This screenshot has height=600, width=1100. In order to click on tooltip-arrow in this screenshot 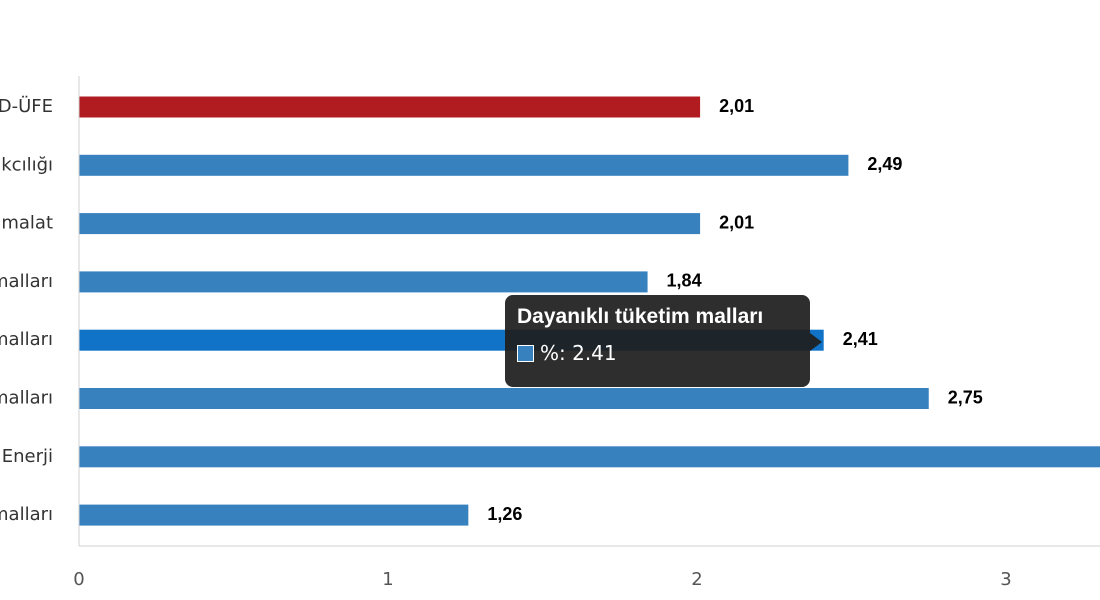, I will do `click(816, 342)`.